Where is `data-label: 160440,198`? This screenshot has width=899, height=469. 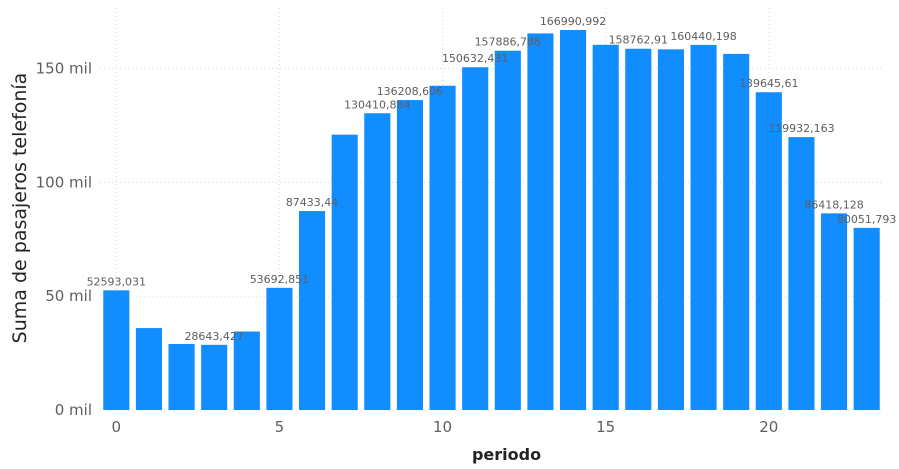
data-label: 160440,198 is located at coordinates (703, 36).